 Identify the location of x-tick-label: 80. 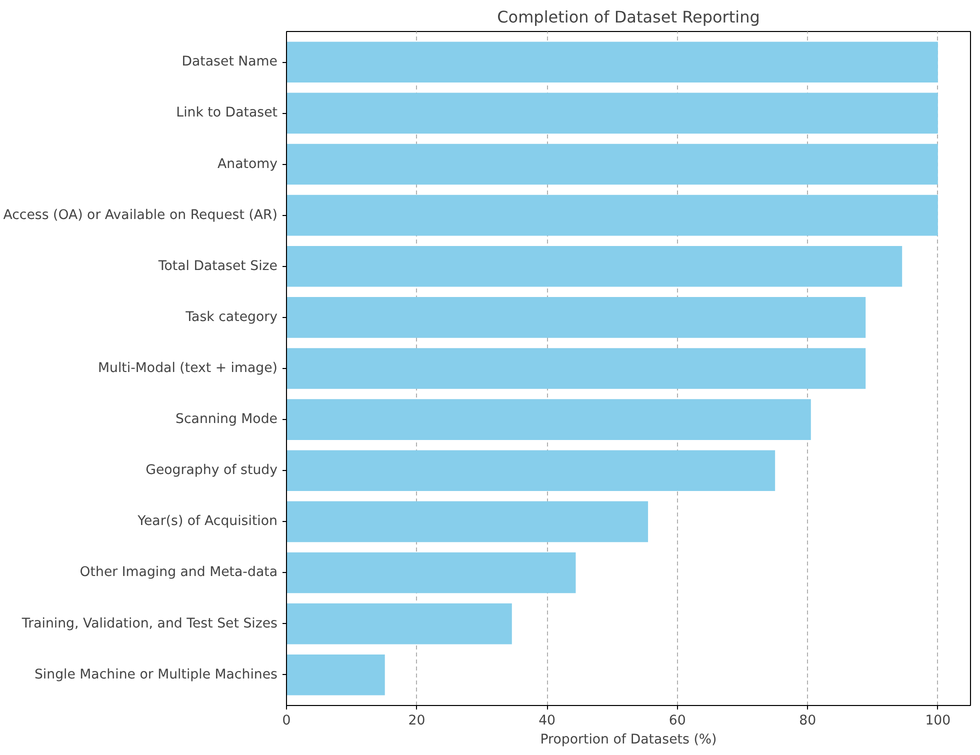
(807, 721).